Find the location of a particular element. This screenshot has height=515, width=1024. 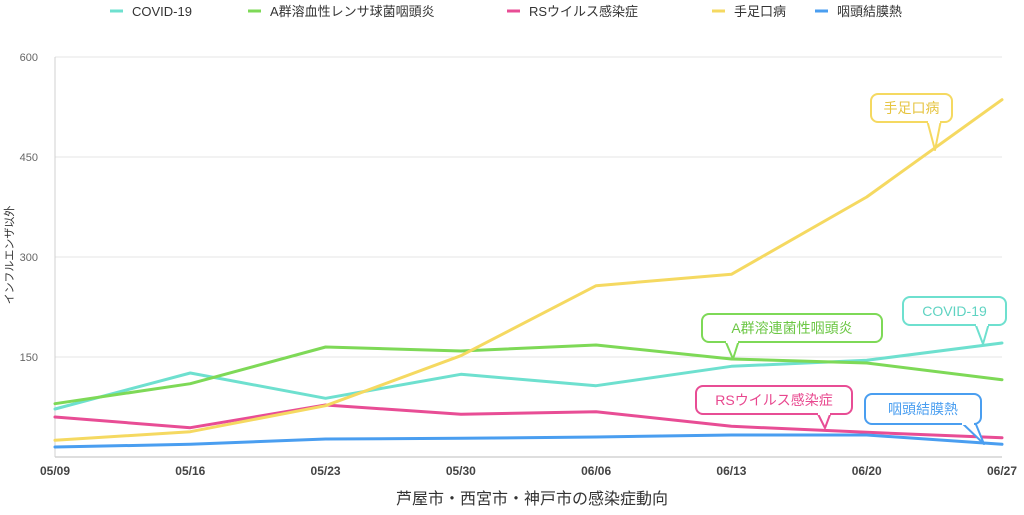

legend-item: A群溶血性レンサ球菌咽頭炎 is located at coordinates (341, 11).